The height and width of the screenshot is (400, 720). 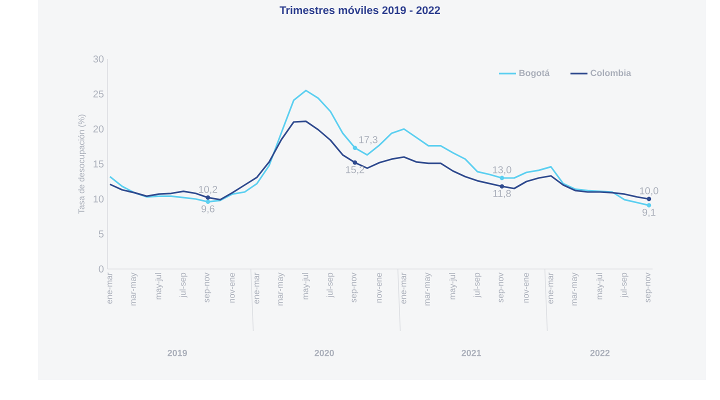 I want to click on legend-label: Colombia, so click(x=611, y=73).